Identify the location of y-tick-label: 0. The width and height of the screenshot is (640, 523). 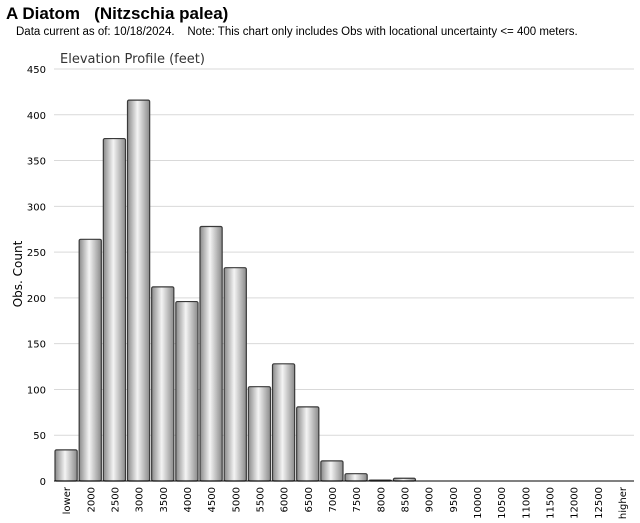
(43, 482).